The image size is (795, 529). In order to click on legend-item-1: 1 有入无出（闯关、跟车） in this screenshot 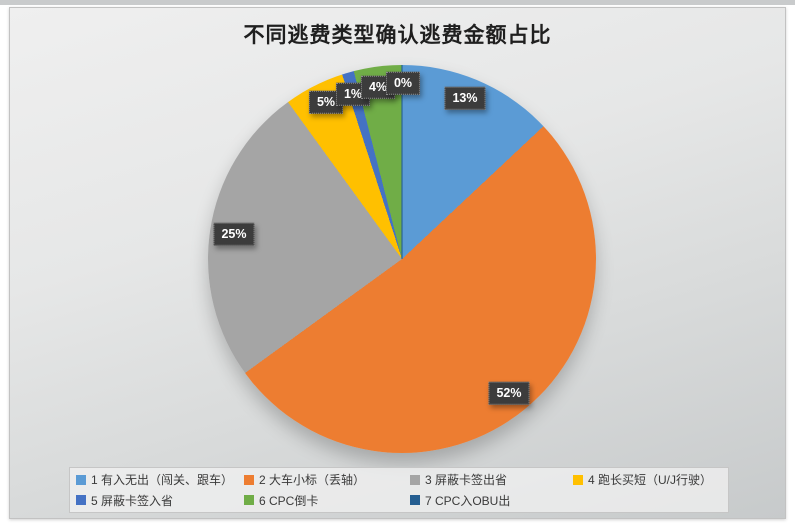, I will do `click(160, 480)`.